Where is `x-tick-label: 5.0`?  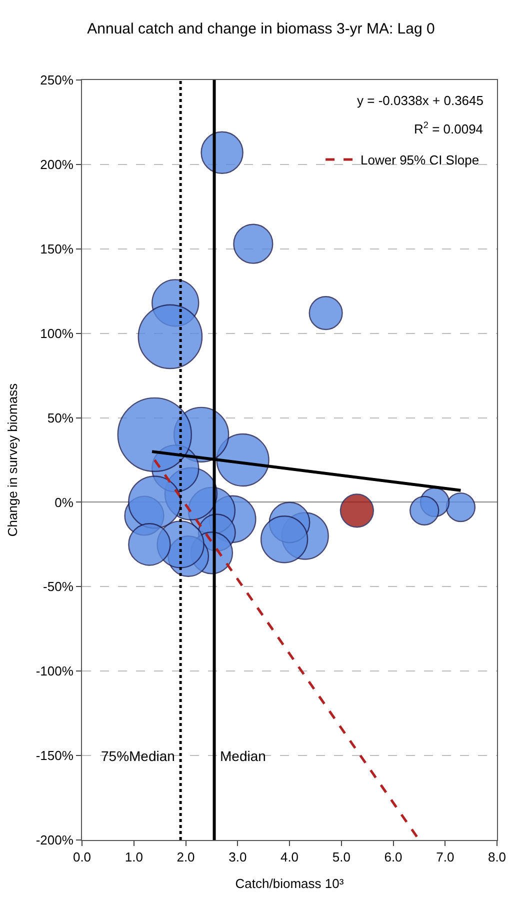
x-tick-label: 5.0 is located at coordinates (341, 857).